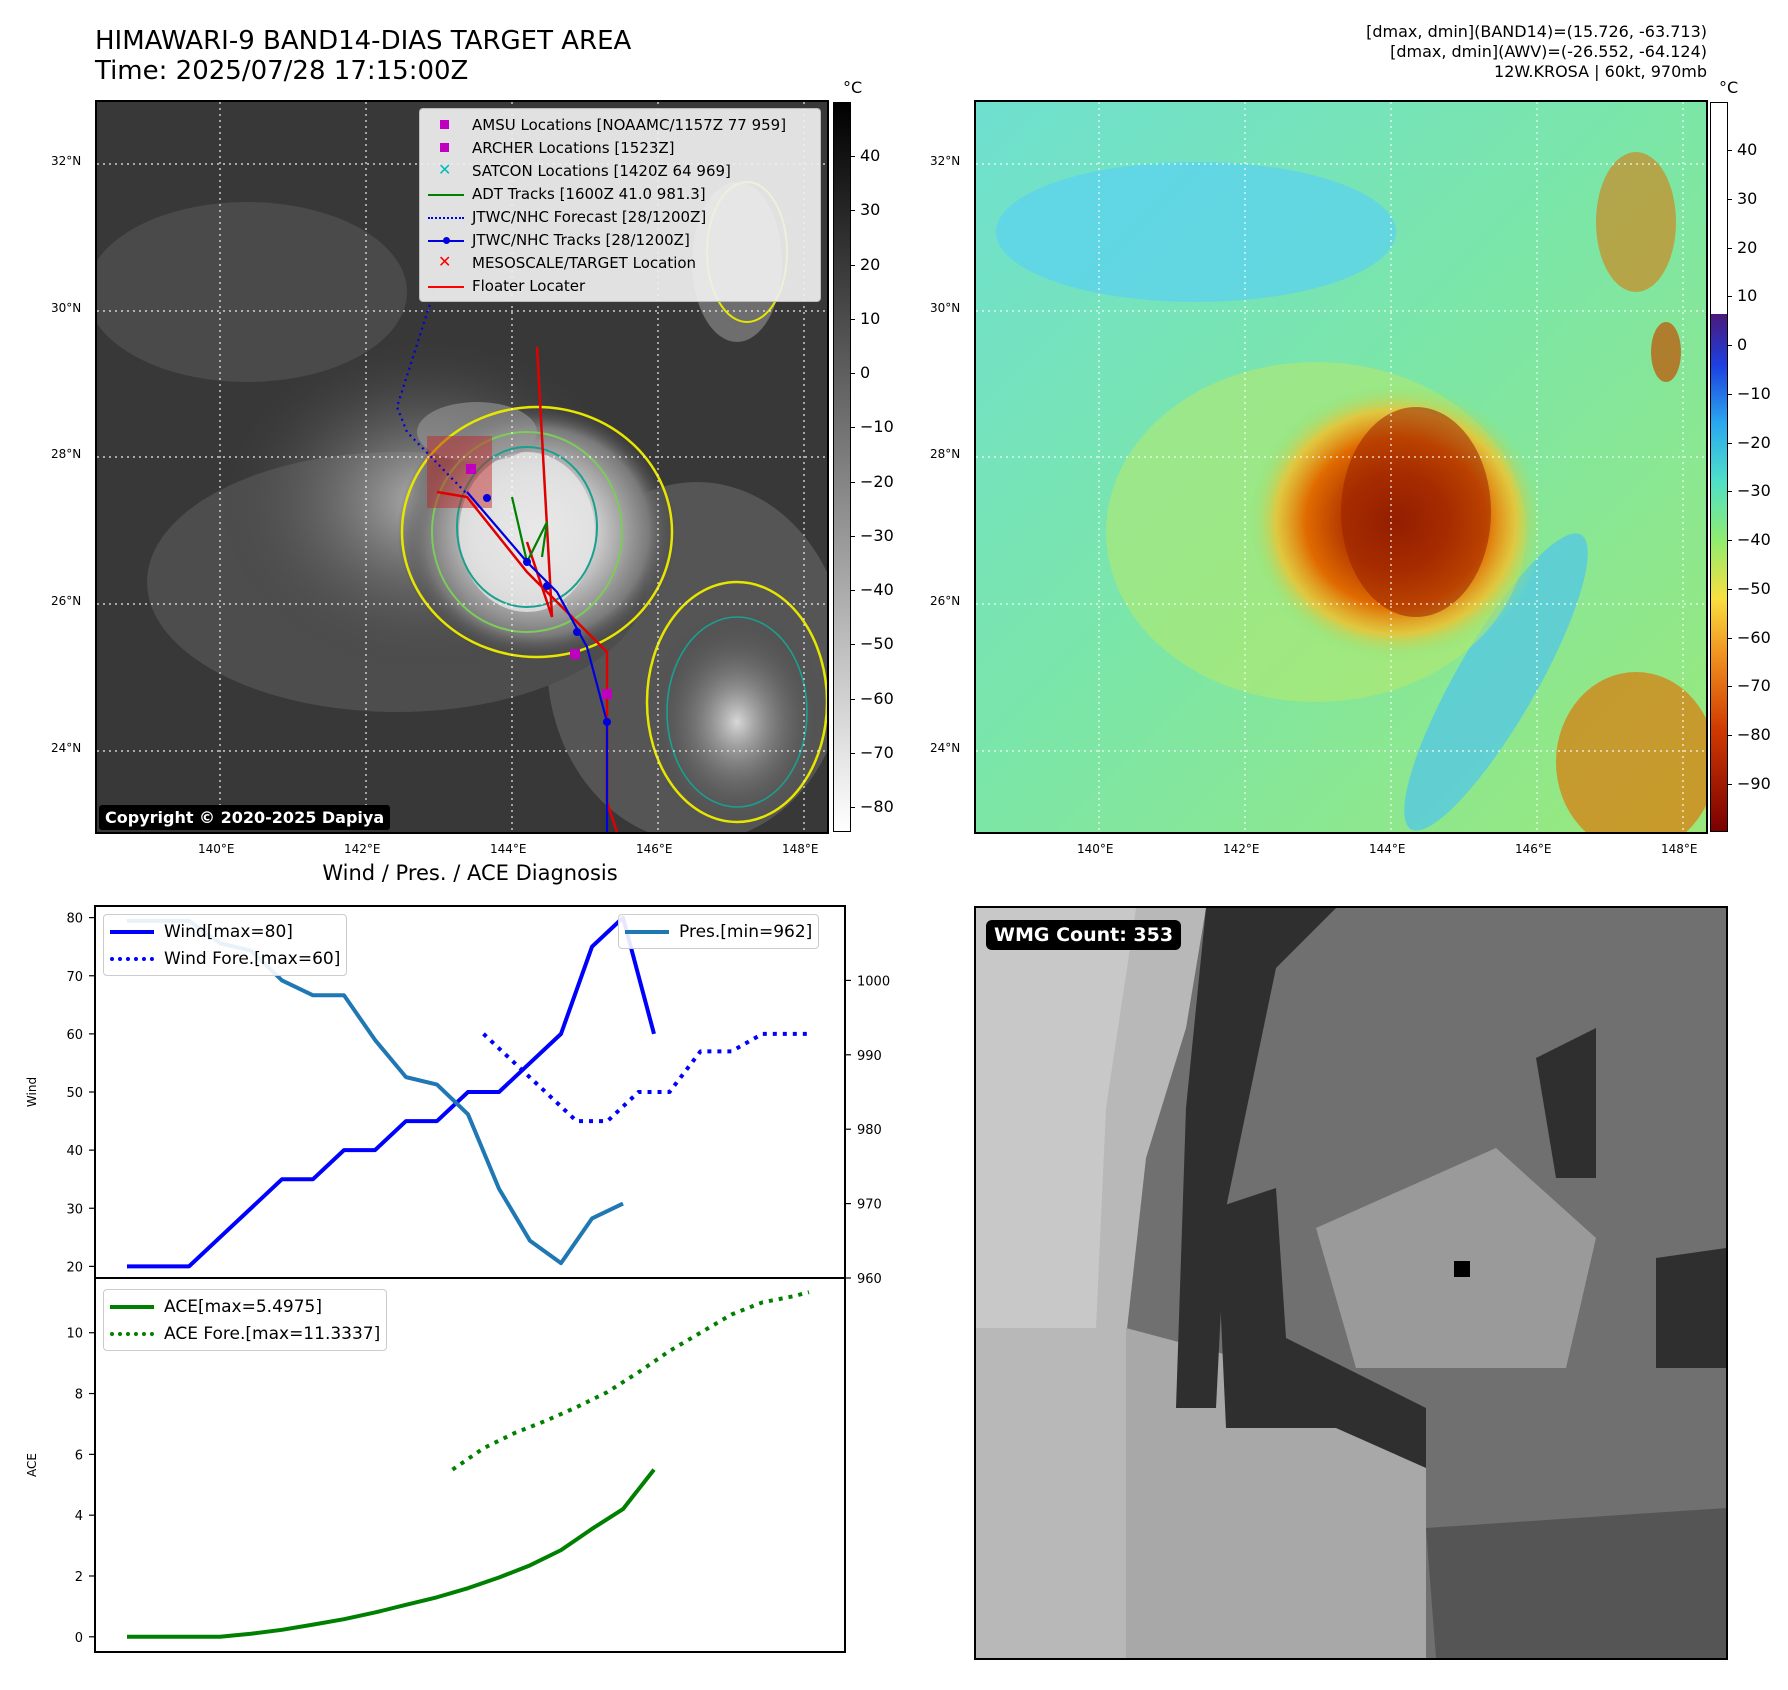 This screenshot has width=1788, height=1690. What do you see at coordinates (391, 1092) in the screenshot?
I see `wind-series-line` at bounding box center [391, 1092].